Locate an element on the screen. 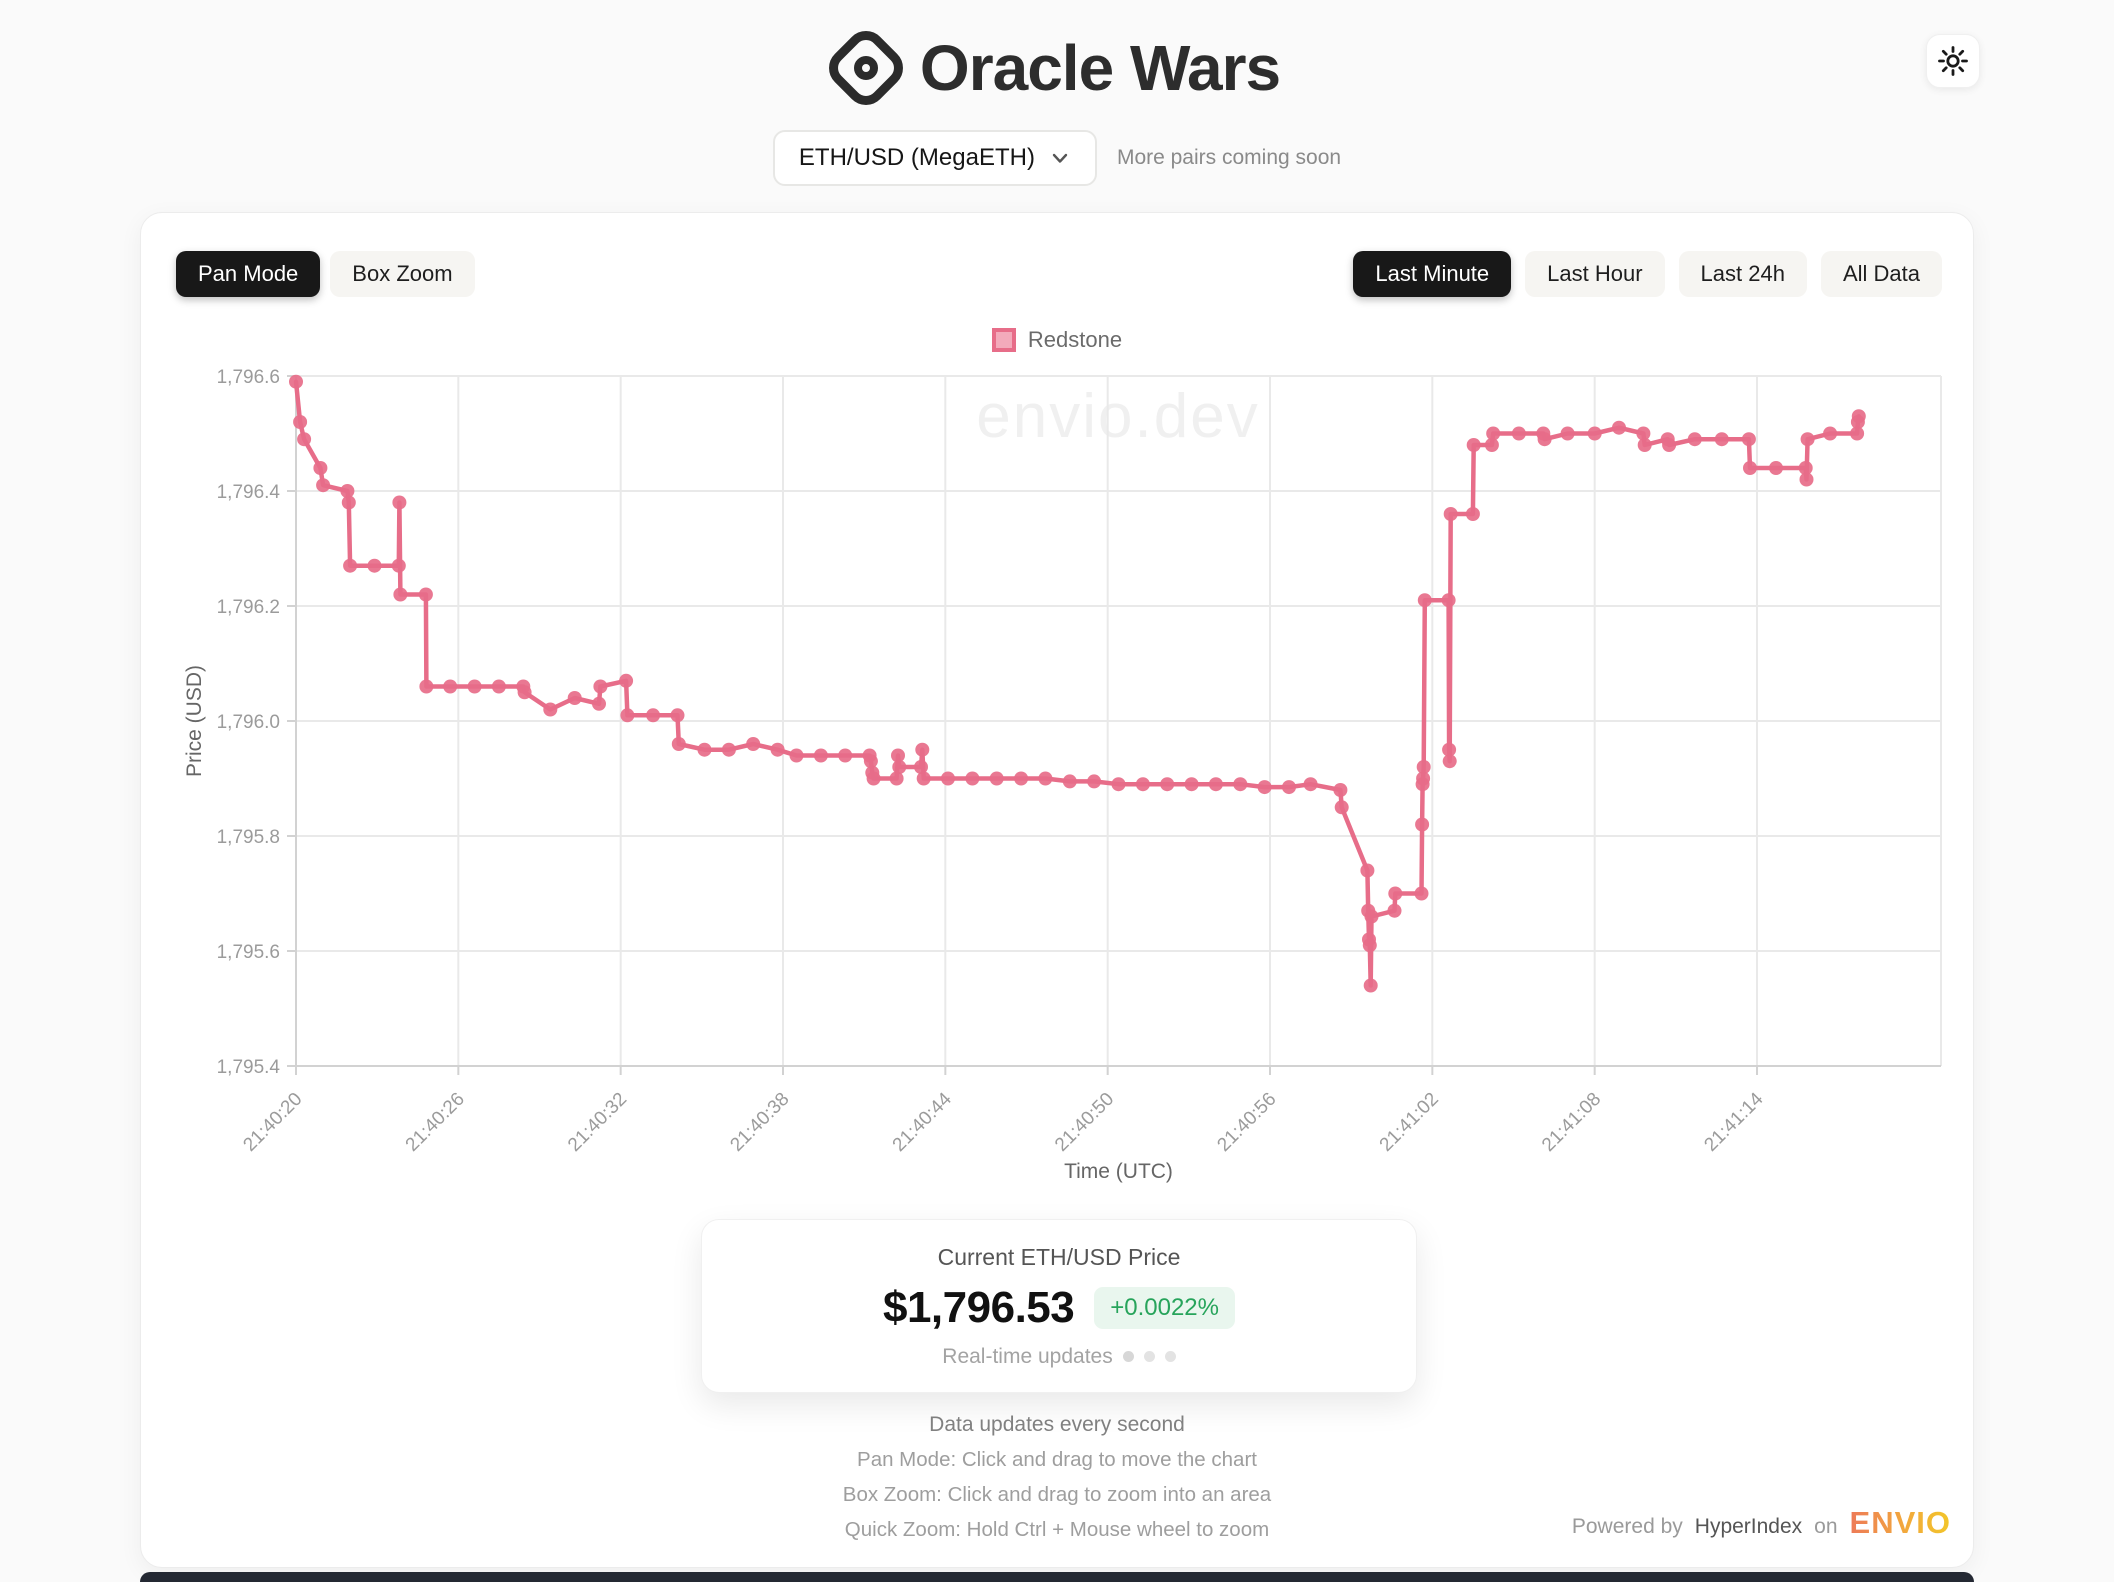 This screenshot has width=2114, height=1582. price-change-badge: +0.0022% is located at coordinates (1164, 1307).